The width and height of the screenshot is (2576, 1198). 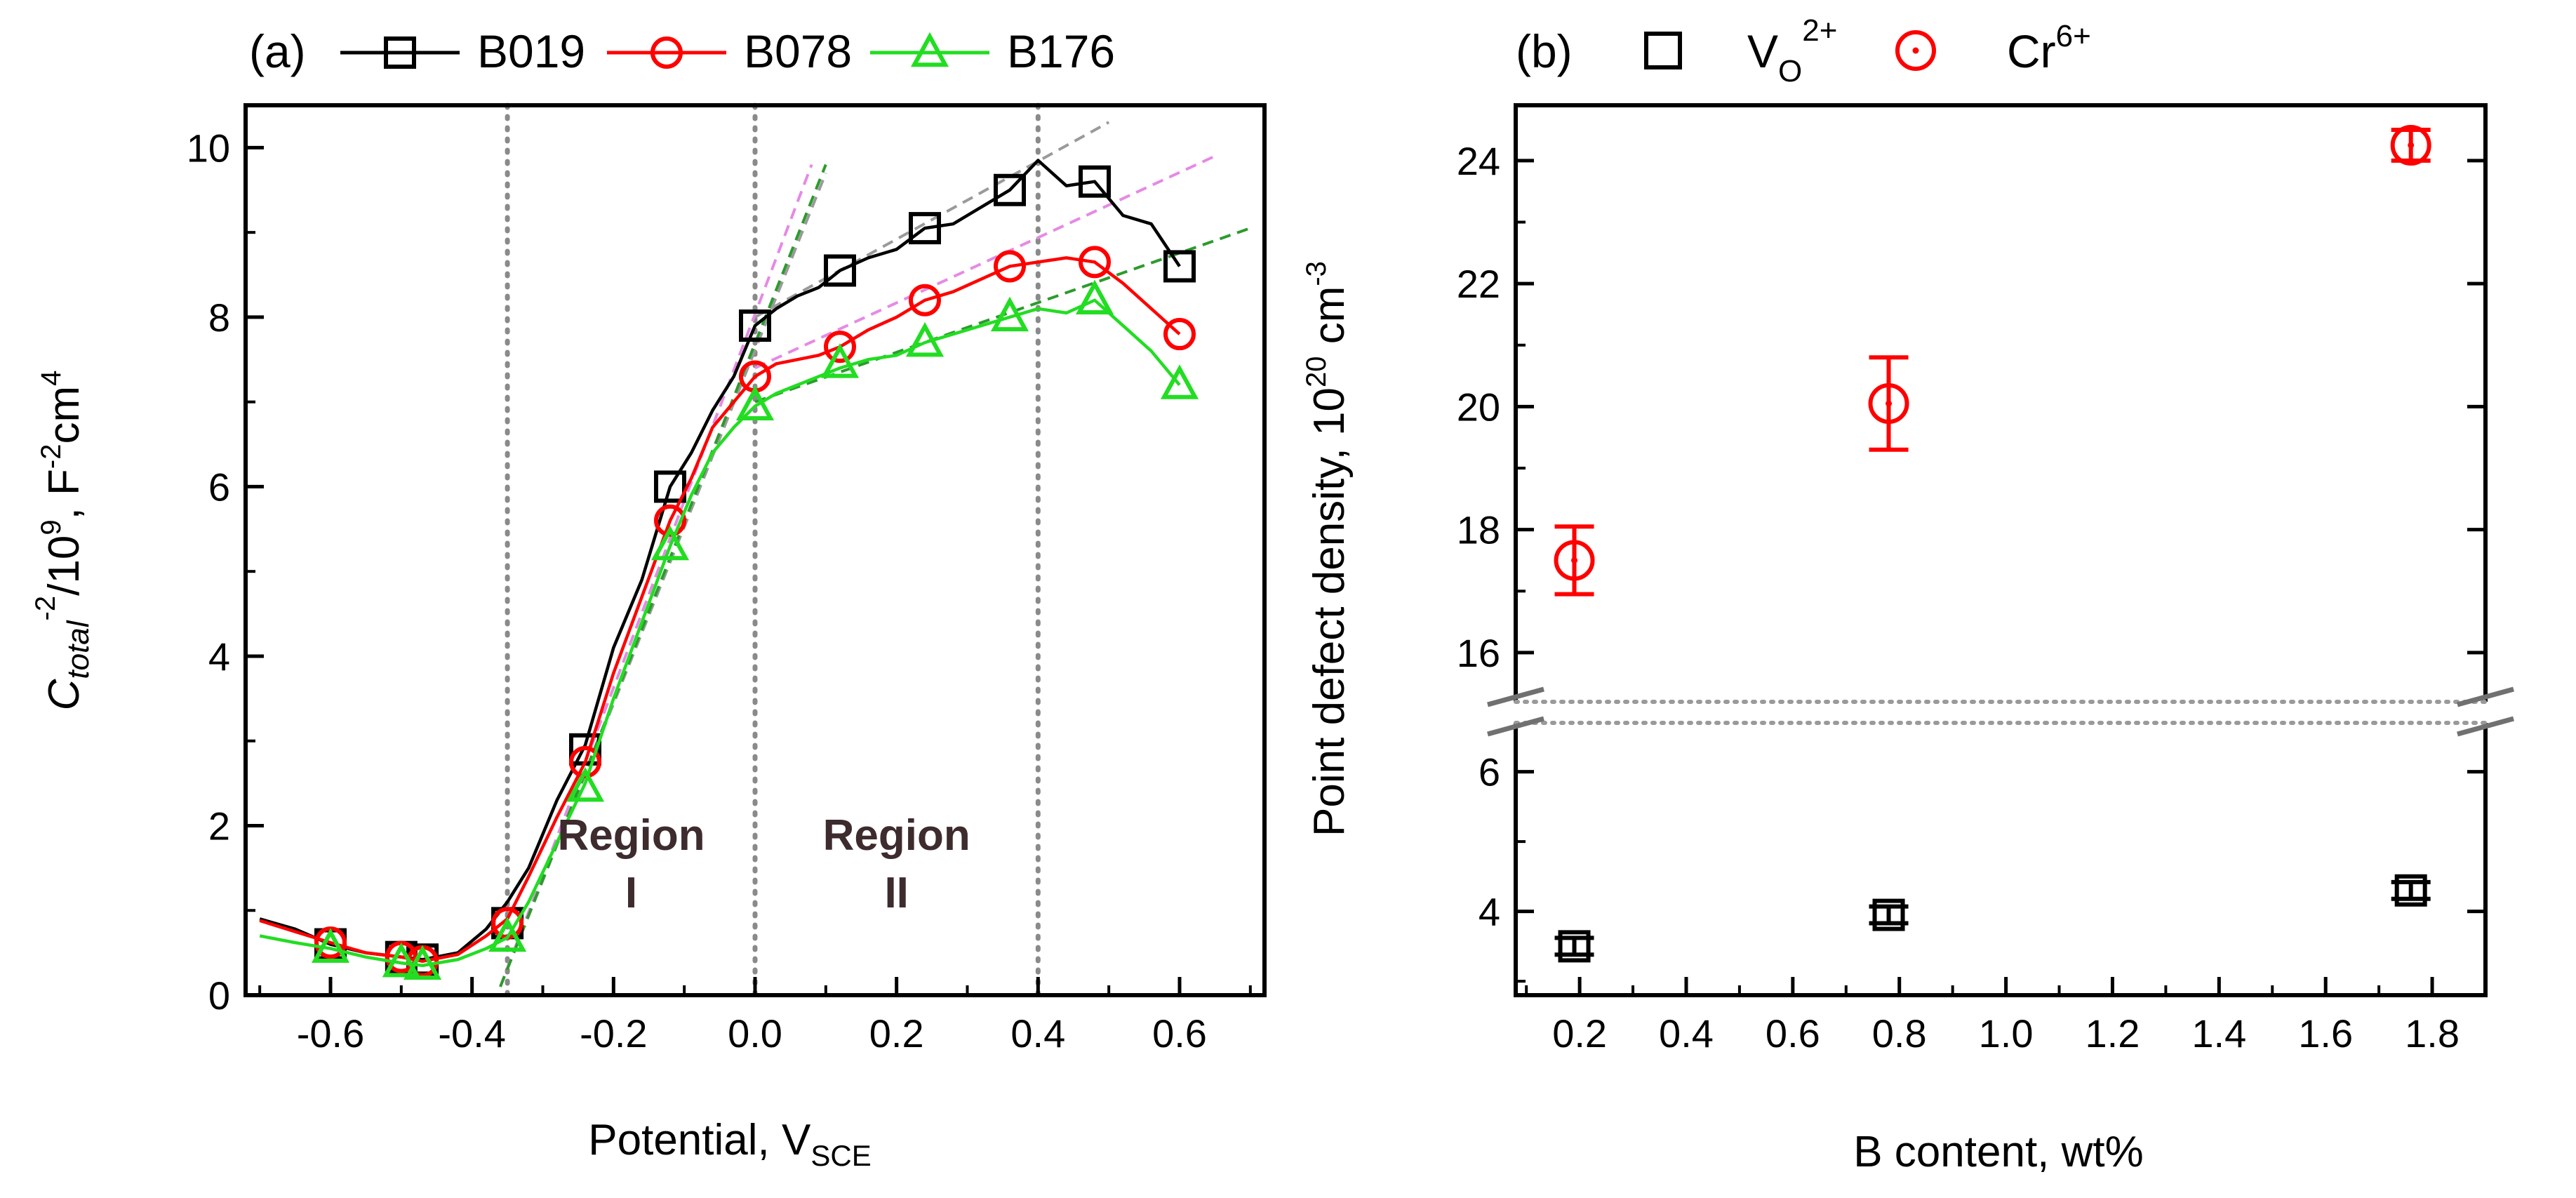 I want to click on panel-b-y-axis-title: Point defect density, 1020 cm-3, so click(x=1328, y=549).